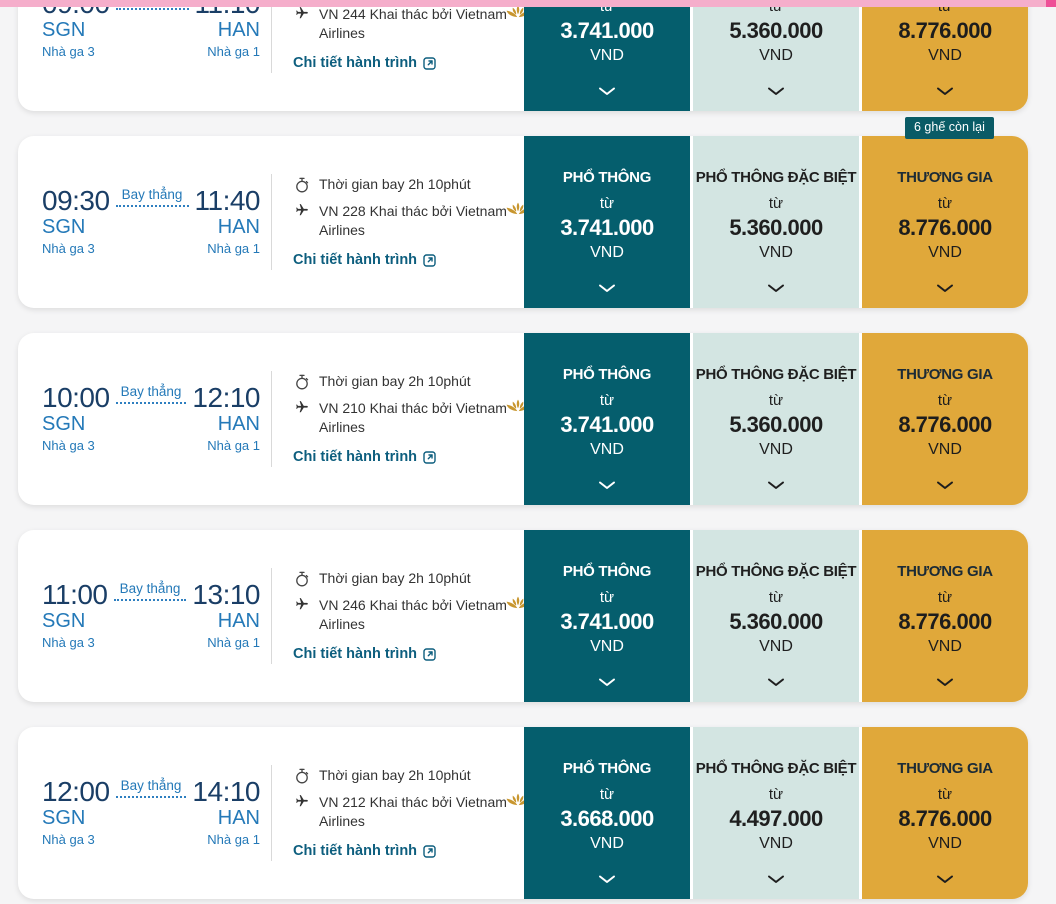 The width and height of the screenshot is (1056, 904). Describe the element at coordinates (302, 775) in the screenshot. I see `stopwatch-icon` at that location.